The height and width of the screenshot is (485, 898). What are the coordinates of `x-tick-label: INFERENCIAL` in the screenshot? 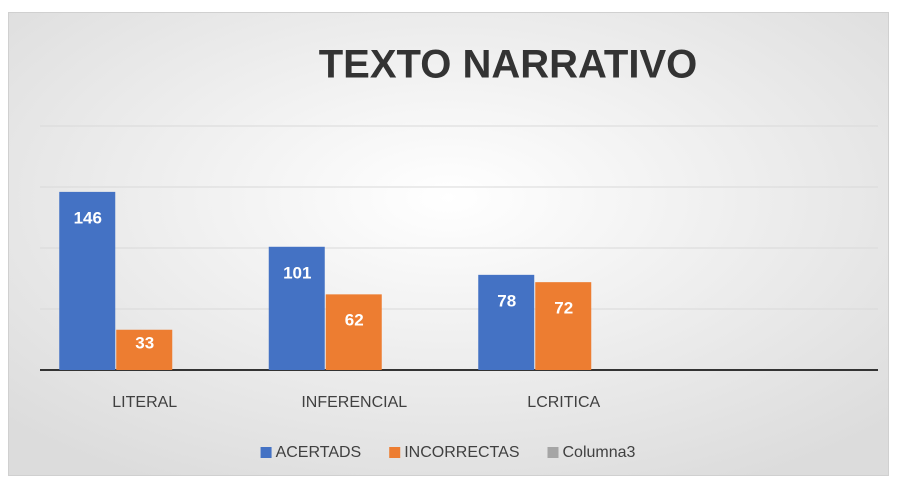 It's located at (354, 402).